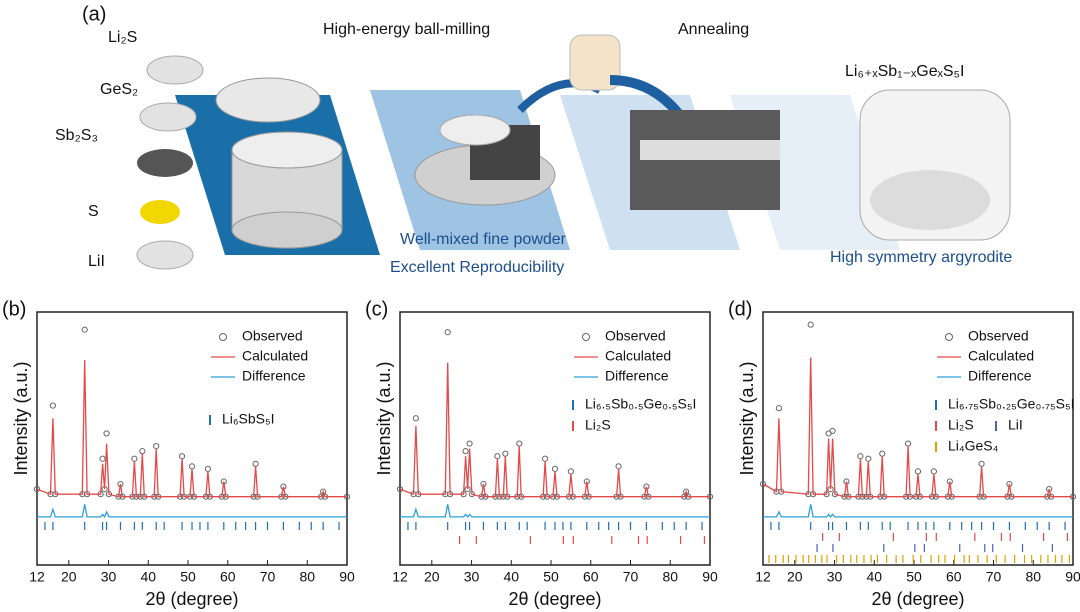 The width and height of the screenshot is (1080, 612). Describe the element at coordinates (640, 404) in the screenshot. I see `legend-label: Li₆.₅Sb₀.₅Ge₀.₅S₅I` at that location.